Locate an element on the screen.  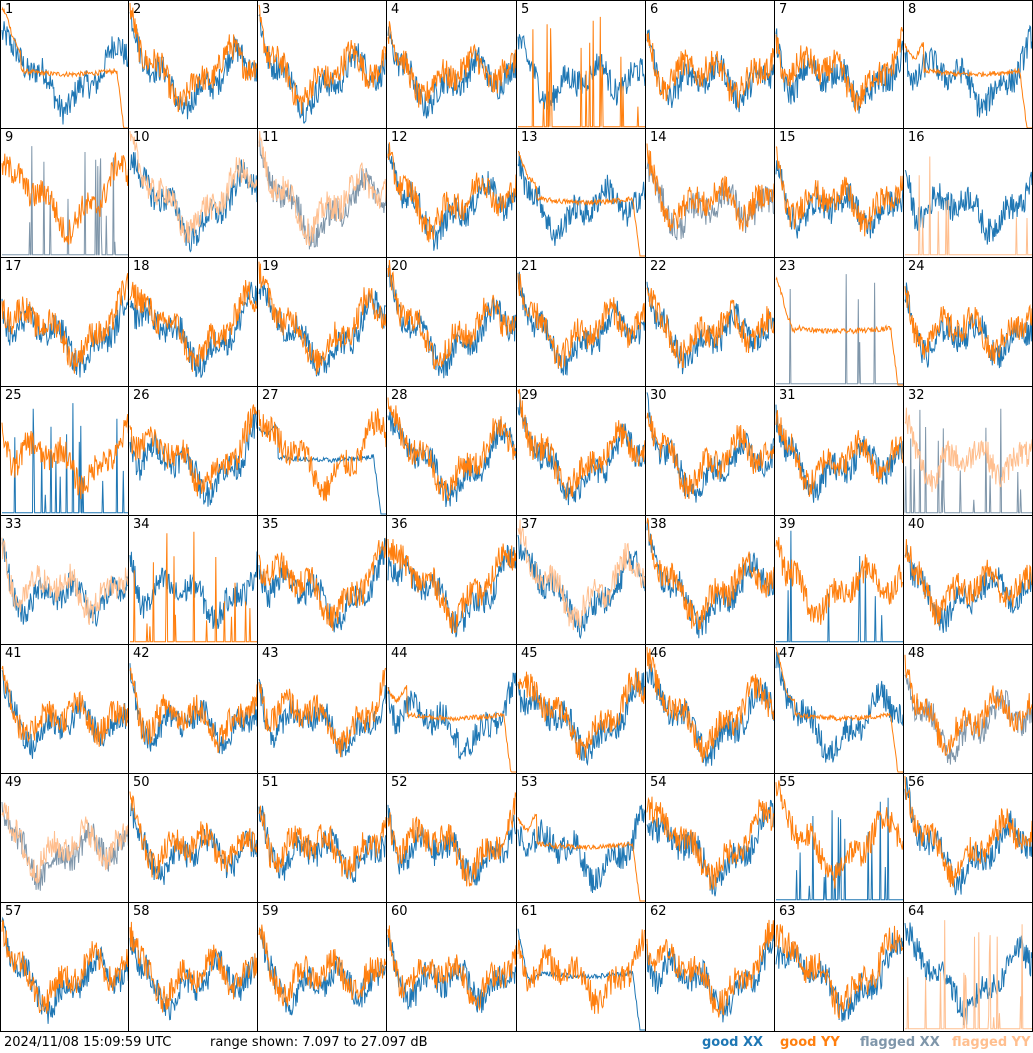
panel-33: 33 is located at coordinates (64, 580).